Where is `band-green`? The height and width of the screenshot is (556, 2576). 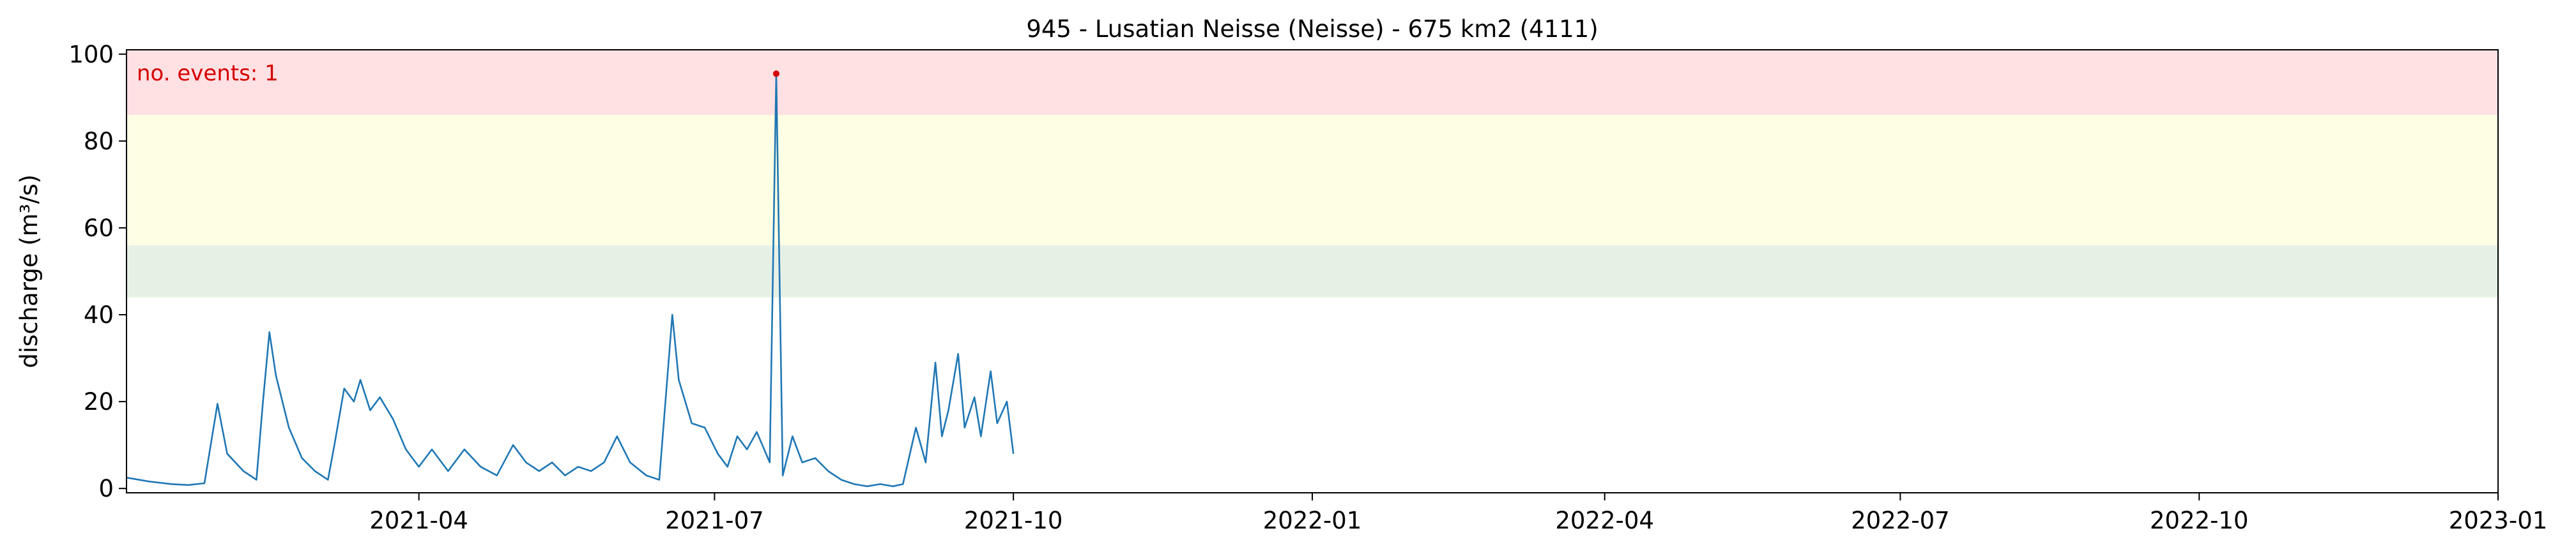
band-green is located at coordinates (1312, 271).